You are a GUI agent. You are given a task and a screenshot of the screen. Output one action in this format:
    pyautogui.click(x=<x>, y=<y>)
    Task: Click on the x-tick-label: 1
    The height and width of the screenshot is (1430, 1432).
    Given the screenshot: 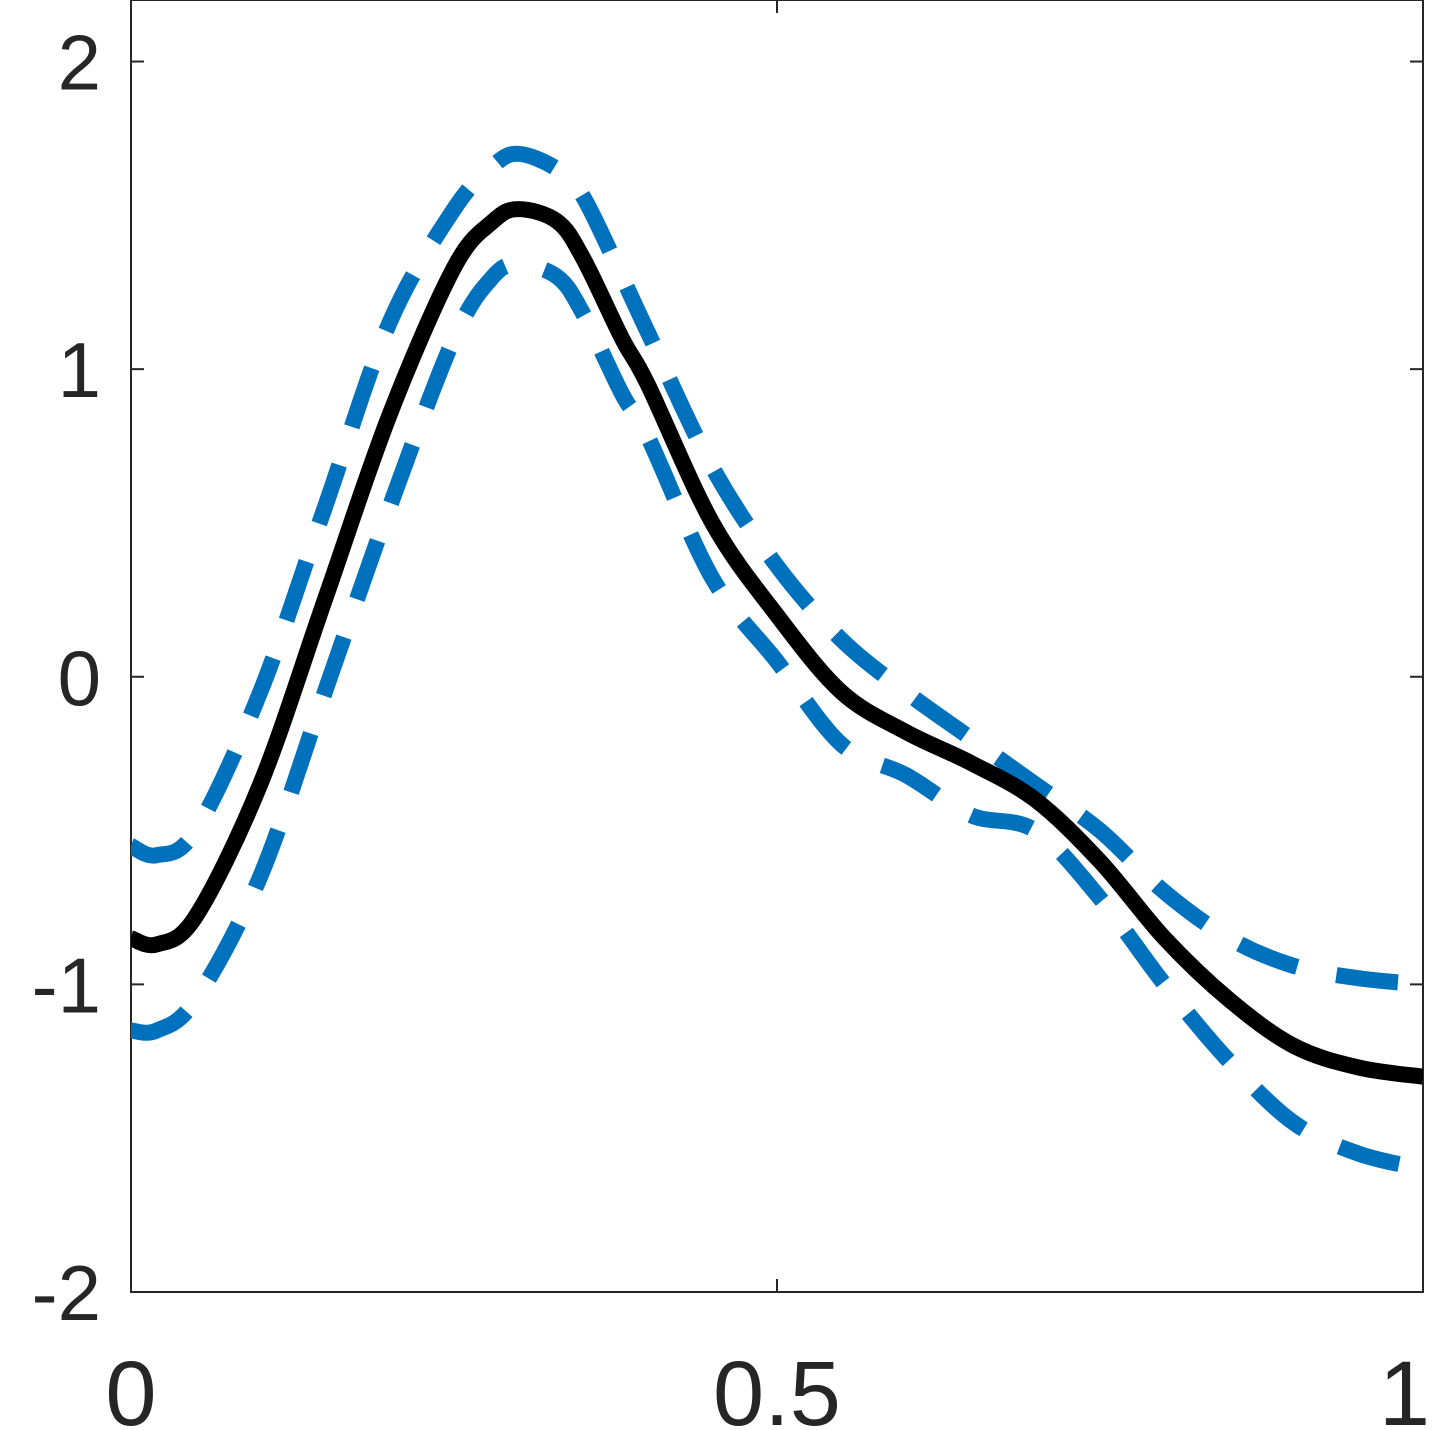 What is the action you would take?
    pyautogui.click(x=1404, y=1386)
    